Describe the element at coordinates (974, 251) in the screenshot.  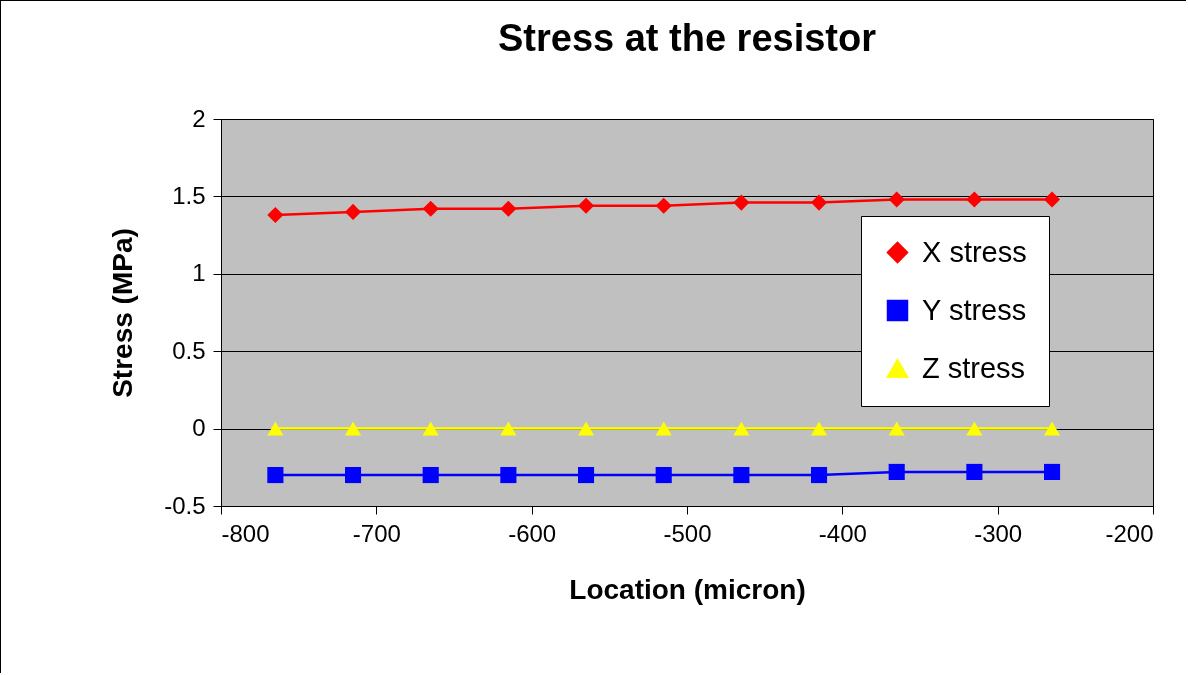
I see `legend-label: X stress` at that location.